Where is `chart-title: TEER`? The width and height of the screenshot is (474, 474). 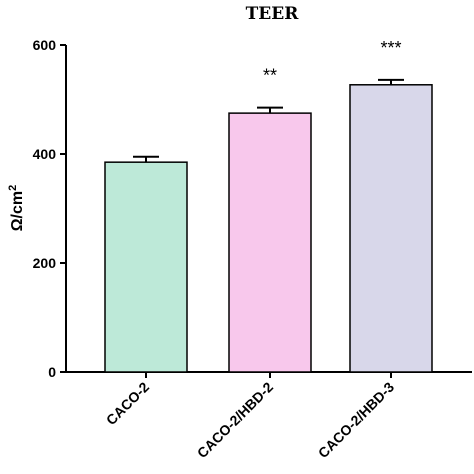 chart-title: TEER is located at coordinates (273, 14).